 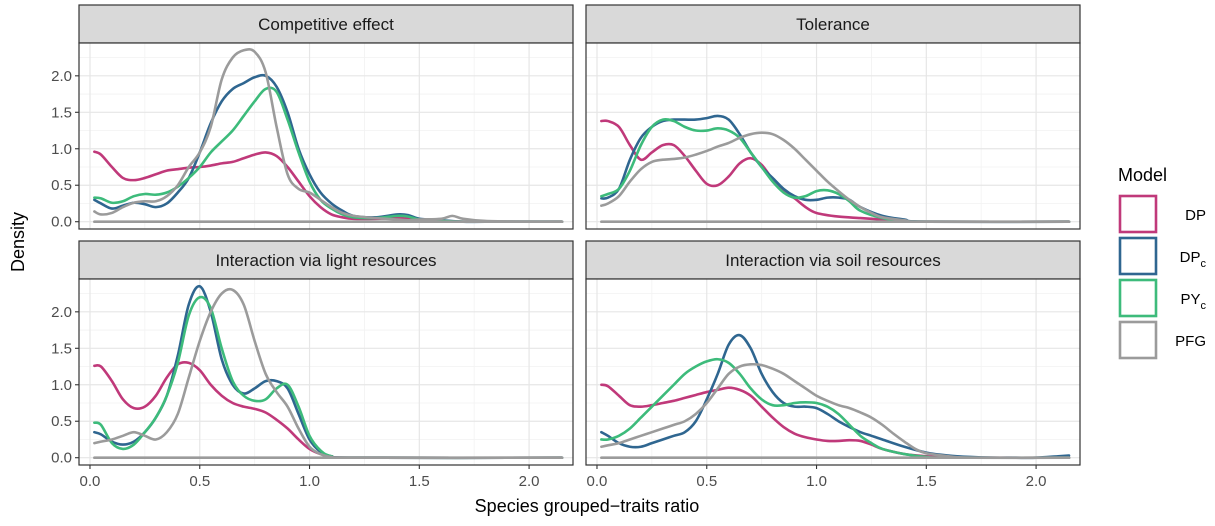 What do you see at coordinates (1162, 214) in the screenshot?
I see `legend-item-DP: DP` at bounding box center [1162, 214].